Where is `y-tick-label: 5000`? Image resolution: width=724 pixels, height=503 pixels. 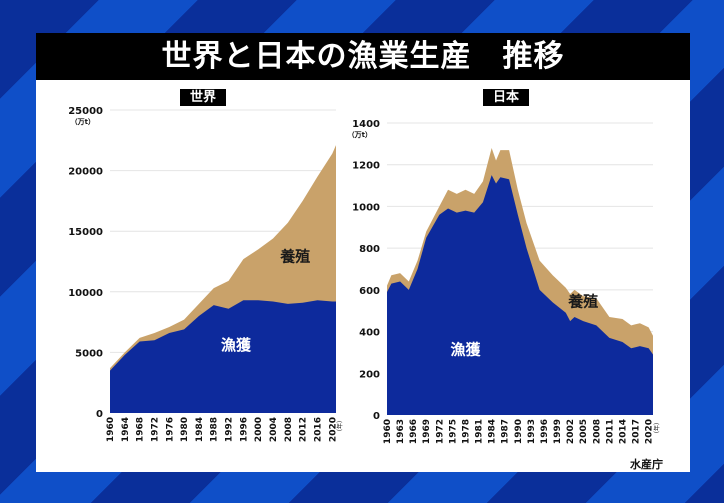 y-tick-label: 5000 is located at coordinates (89, 353).